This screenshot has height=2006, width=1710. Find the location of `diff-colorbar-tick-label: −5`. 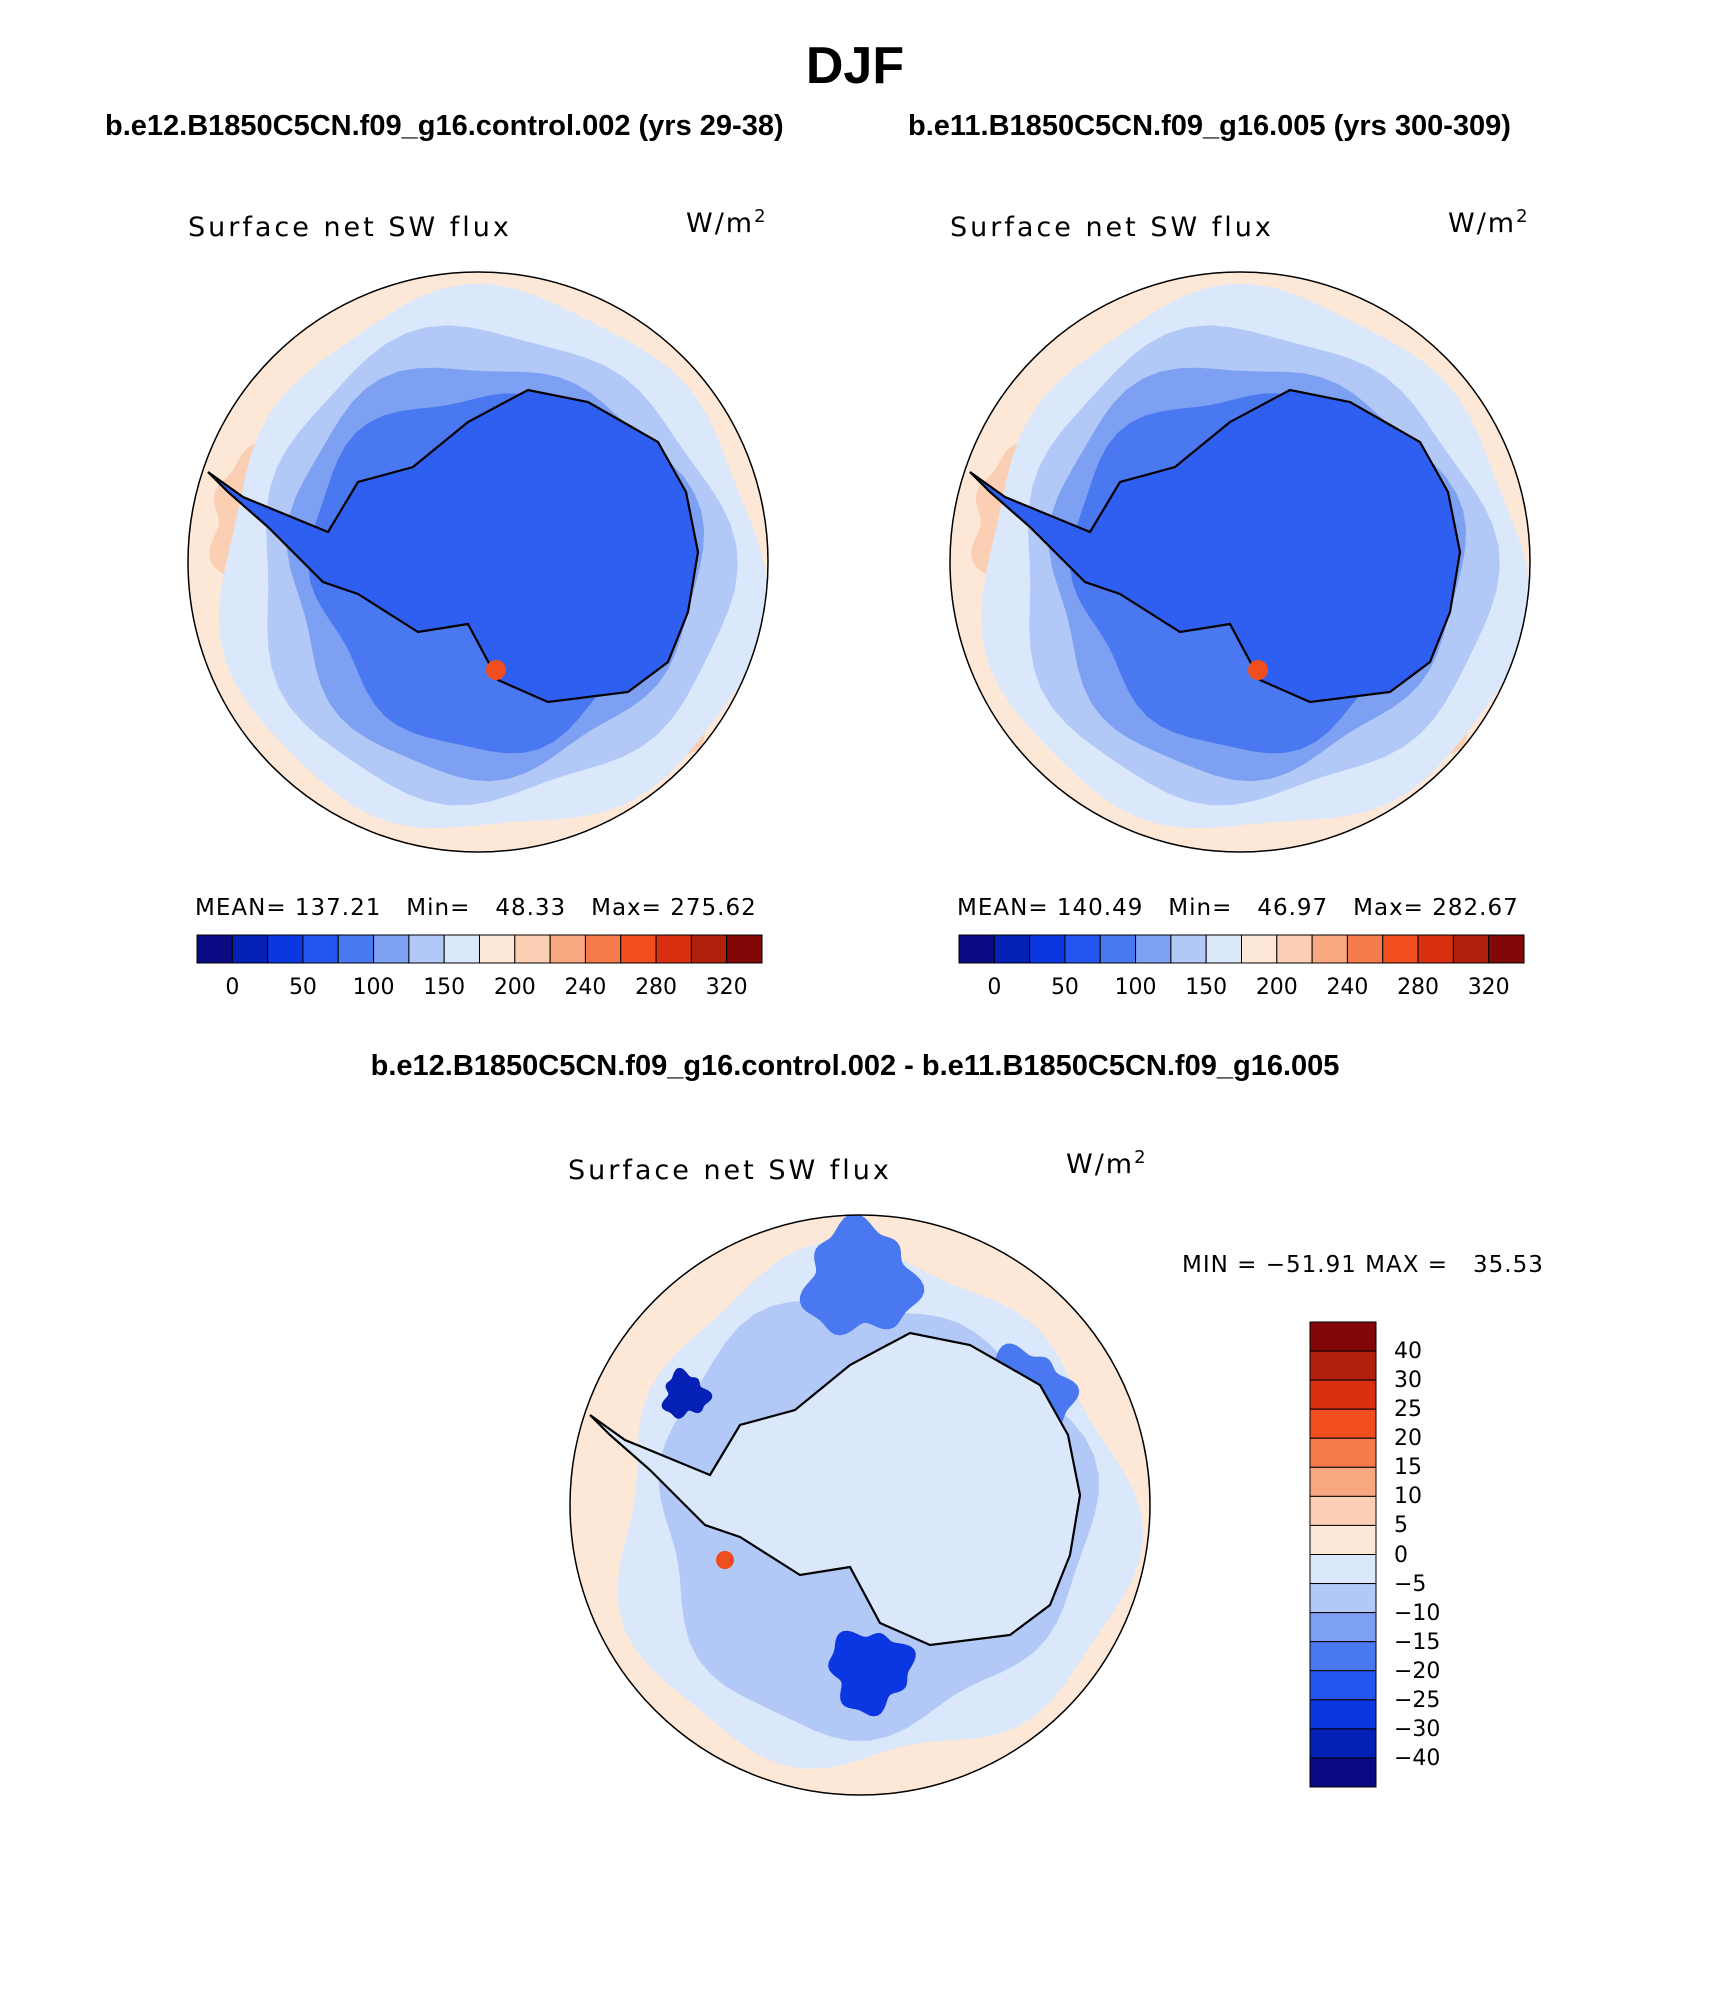

diff-colorbar-tick-label: −5 is located at coordinates (1410, 1584).